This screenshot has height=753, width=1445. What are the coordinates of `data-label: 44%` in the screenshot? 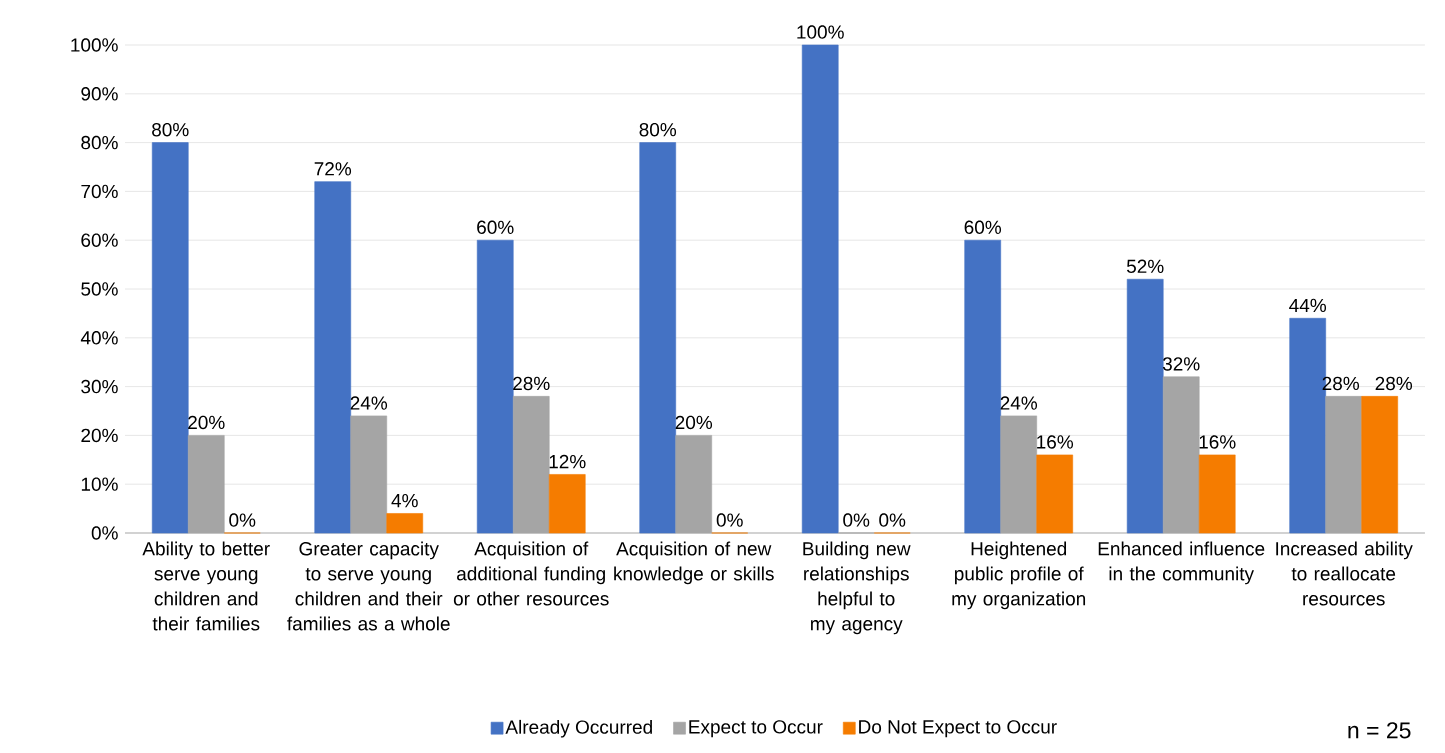 It's located at (1308, 305).